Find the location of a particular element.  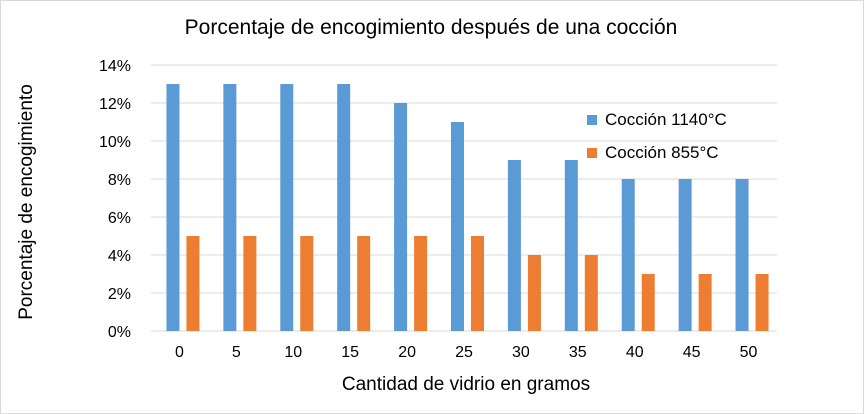

legend: Cocción 1140°C Cocción 855°C is located at coordinates (657, 136).